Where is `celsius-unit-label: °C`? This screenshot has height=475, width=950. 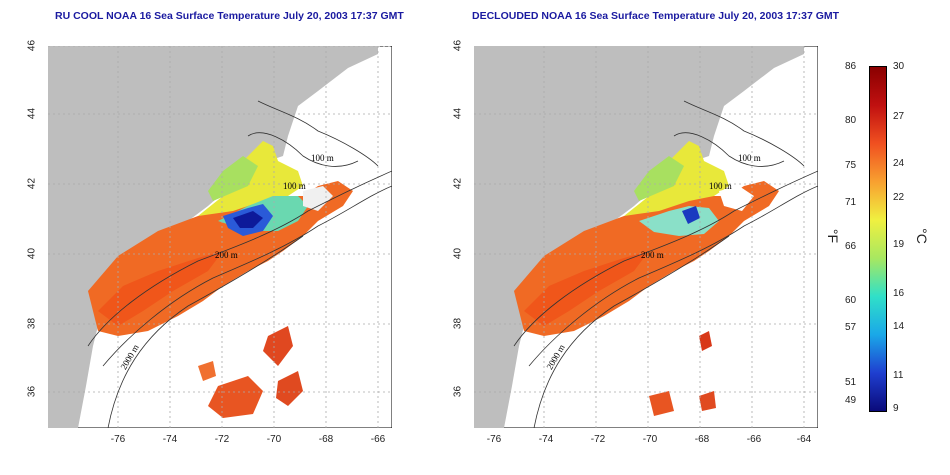 celsius-unit-label: °C is located at coordinates (921, 236).